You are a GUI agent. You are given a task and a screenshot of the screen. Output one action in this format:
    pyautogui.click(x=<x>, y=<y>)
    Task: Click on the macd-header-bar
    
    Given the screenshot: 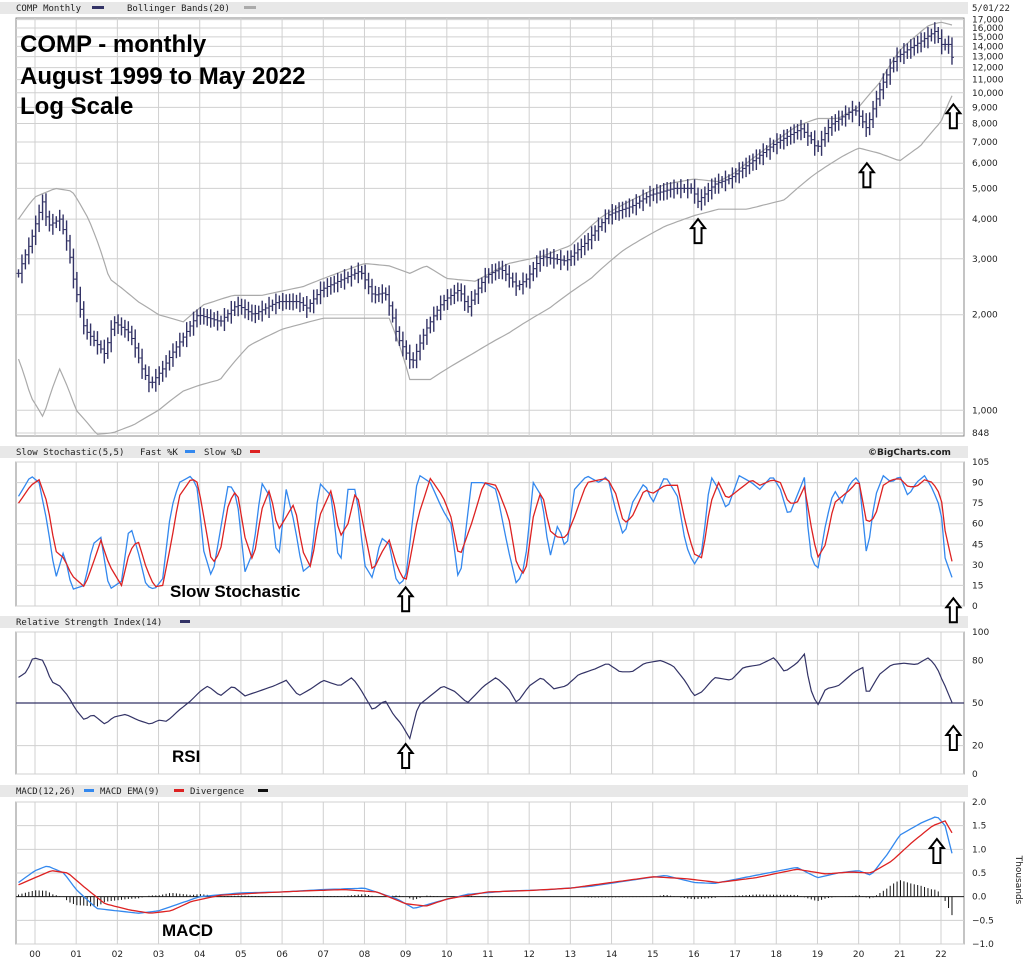 What is the action you would take?
    pyautogui.click(x=484, y=791)
    